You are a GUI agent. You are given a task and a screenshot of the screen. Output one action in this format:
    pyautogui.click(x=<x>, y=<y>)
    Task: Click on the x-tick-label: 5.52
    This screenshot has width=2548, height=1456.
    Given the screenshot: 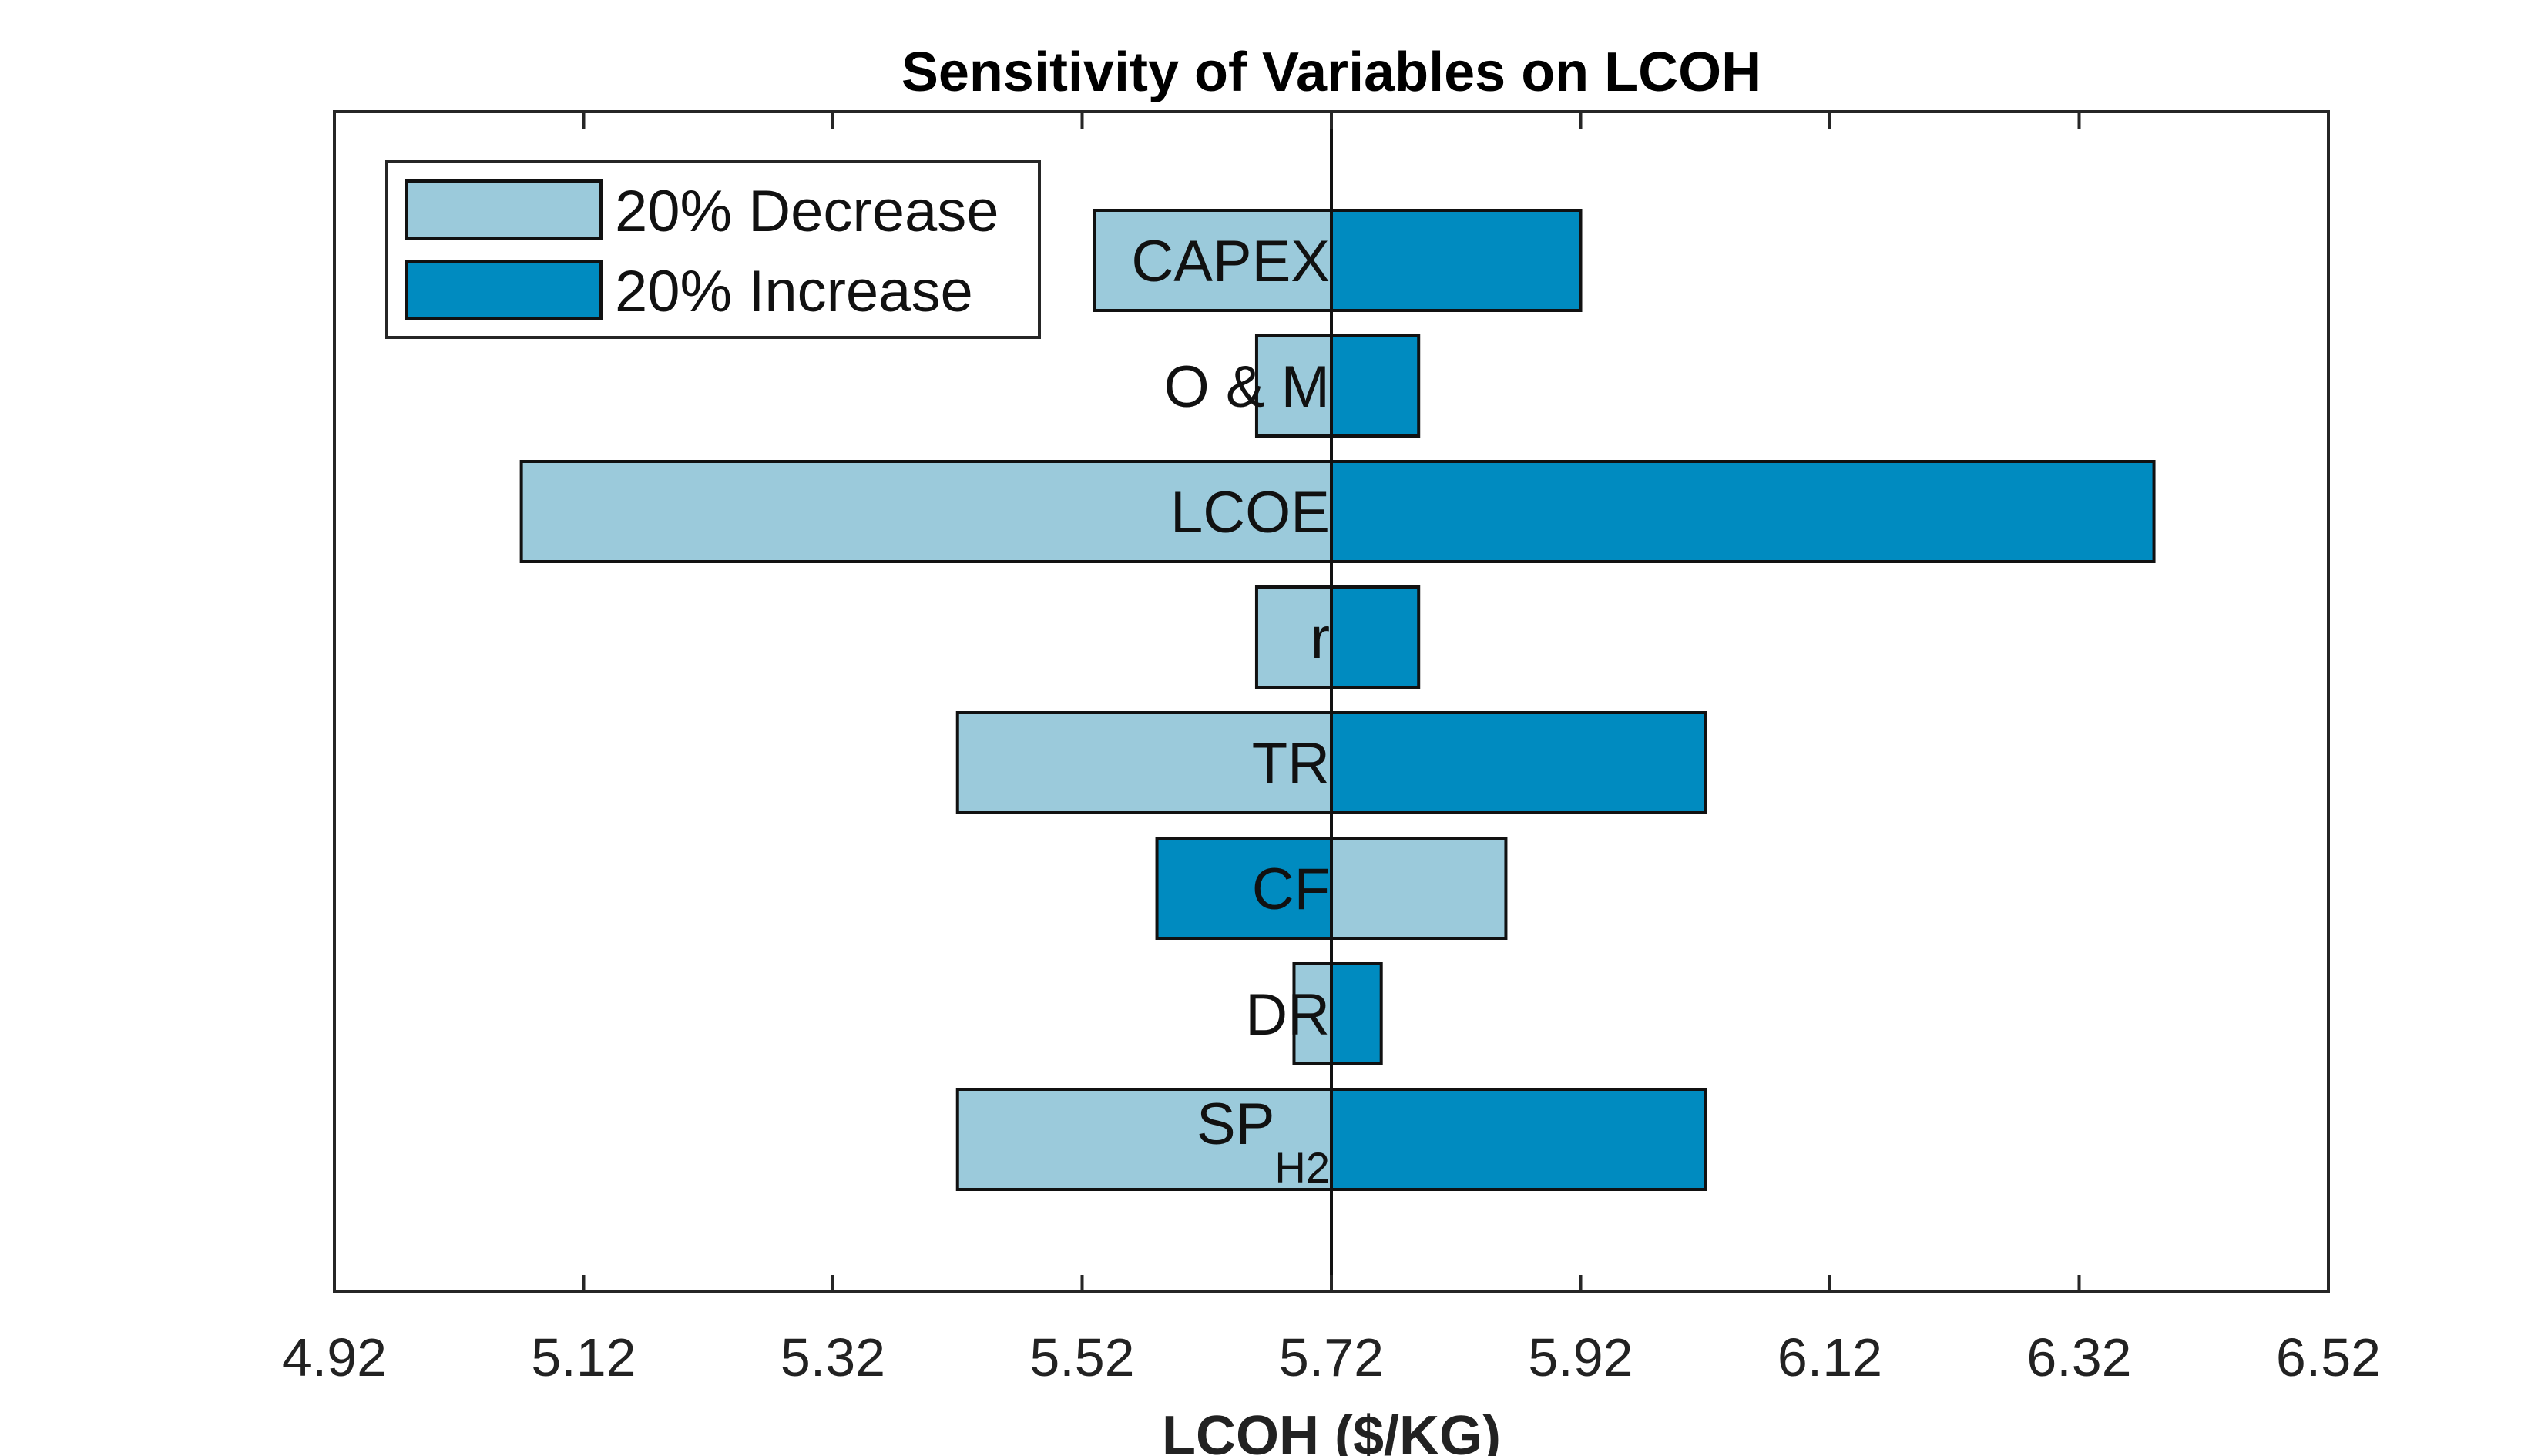 What is the action you would take?
    pyautogui.click(x=1081, y=1357)
    